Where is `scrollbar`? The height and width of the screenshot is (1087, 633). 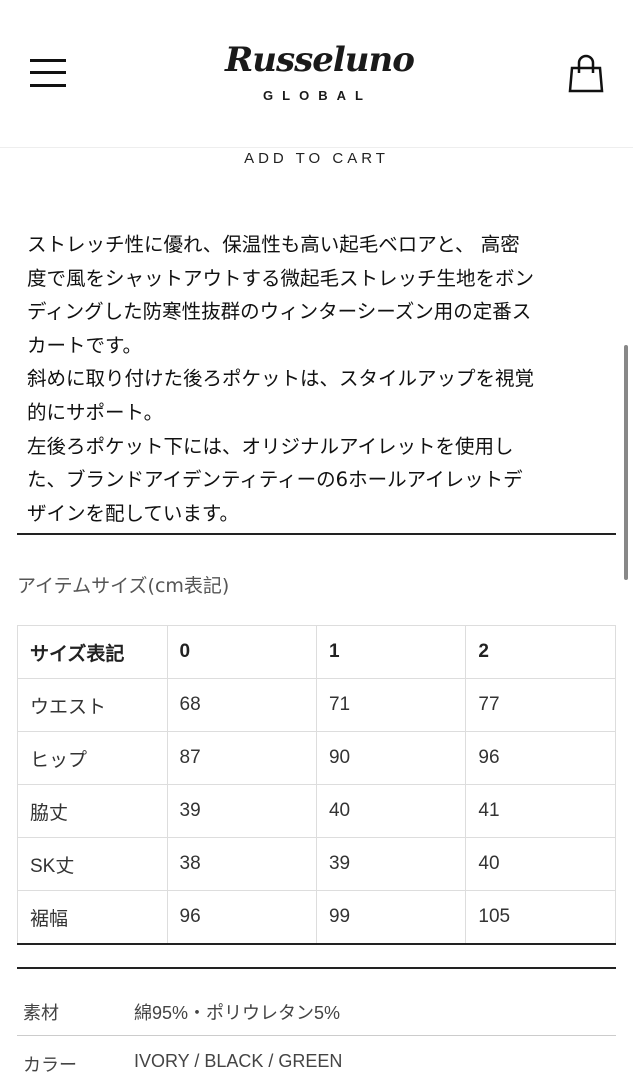
scrollbar is located at coordinates (626, 462).